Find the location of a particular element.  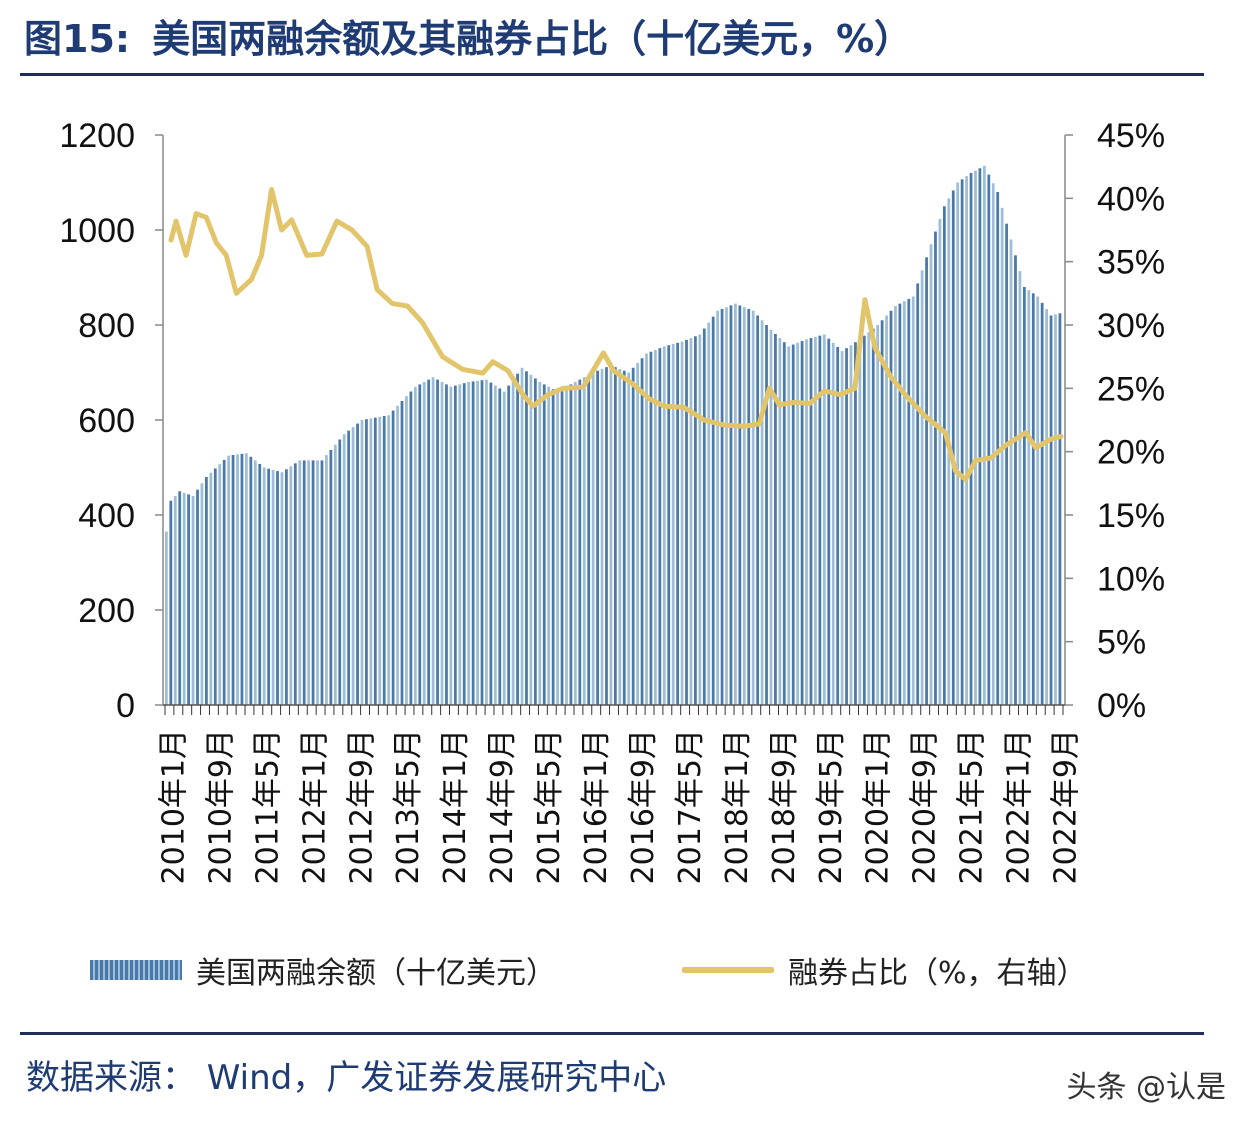

x-axis-tick-label: 2017年5月 is located at coordinates (690, 806).